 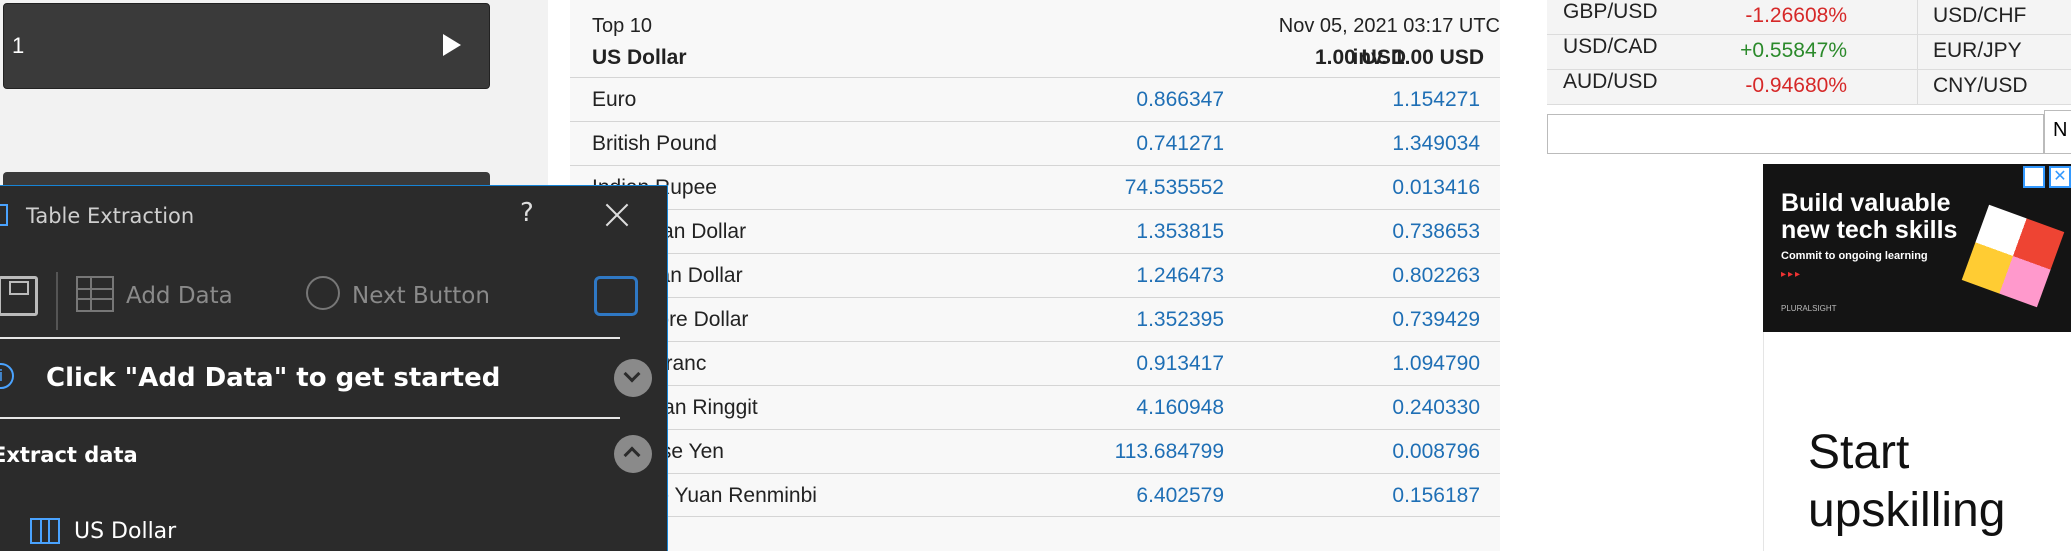 What do you see at coordinates (1977, 50) in the screenshot?
I see `fx-pair-secondary: EUR/JPY` at bounding box center [1977, 50].